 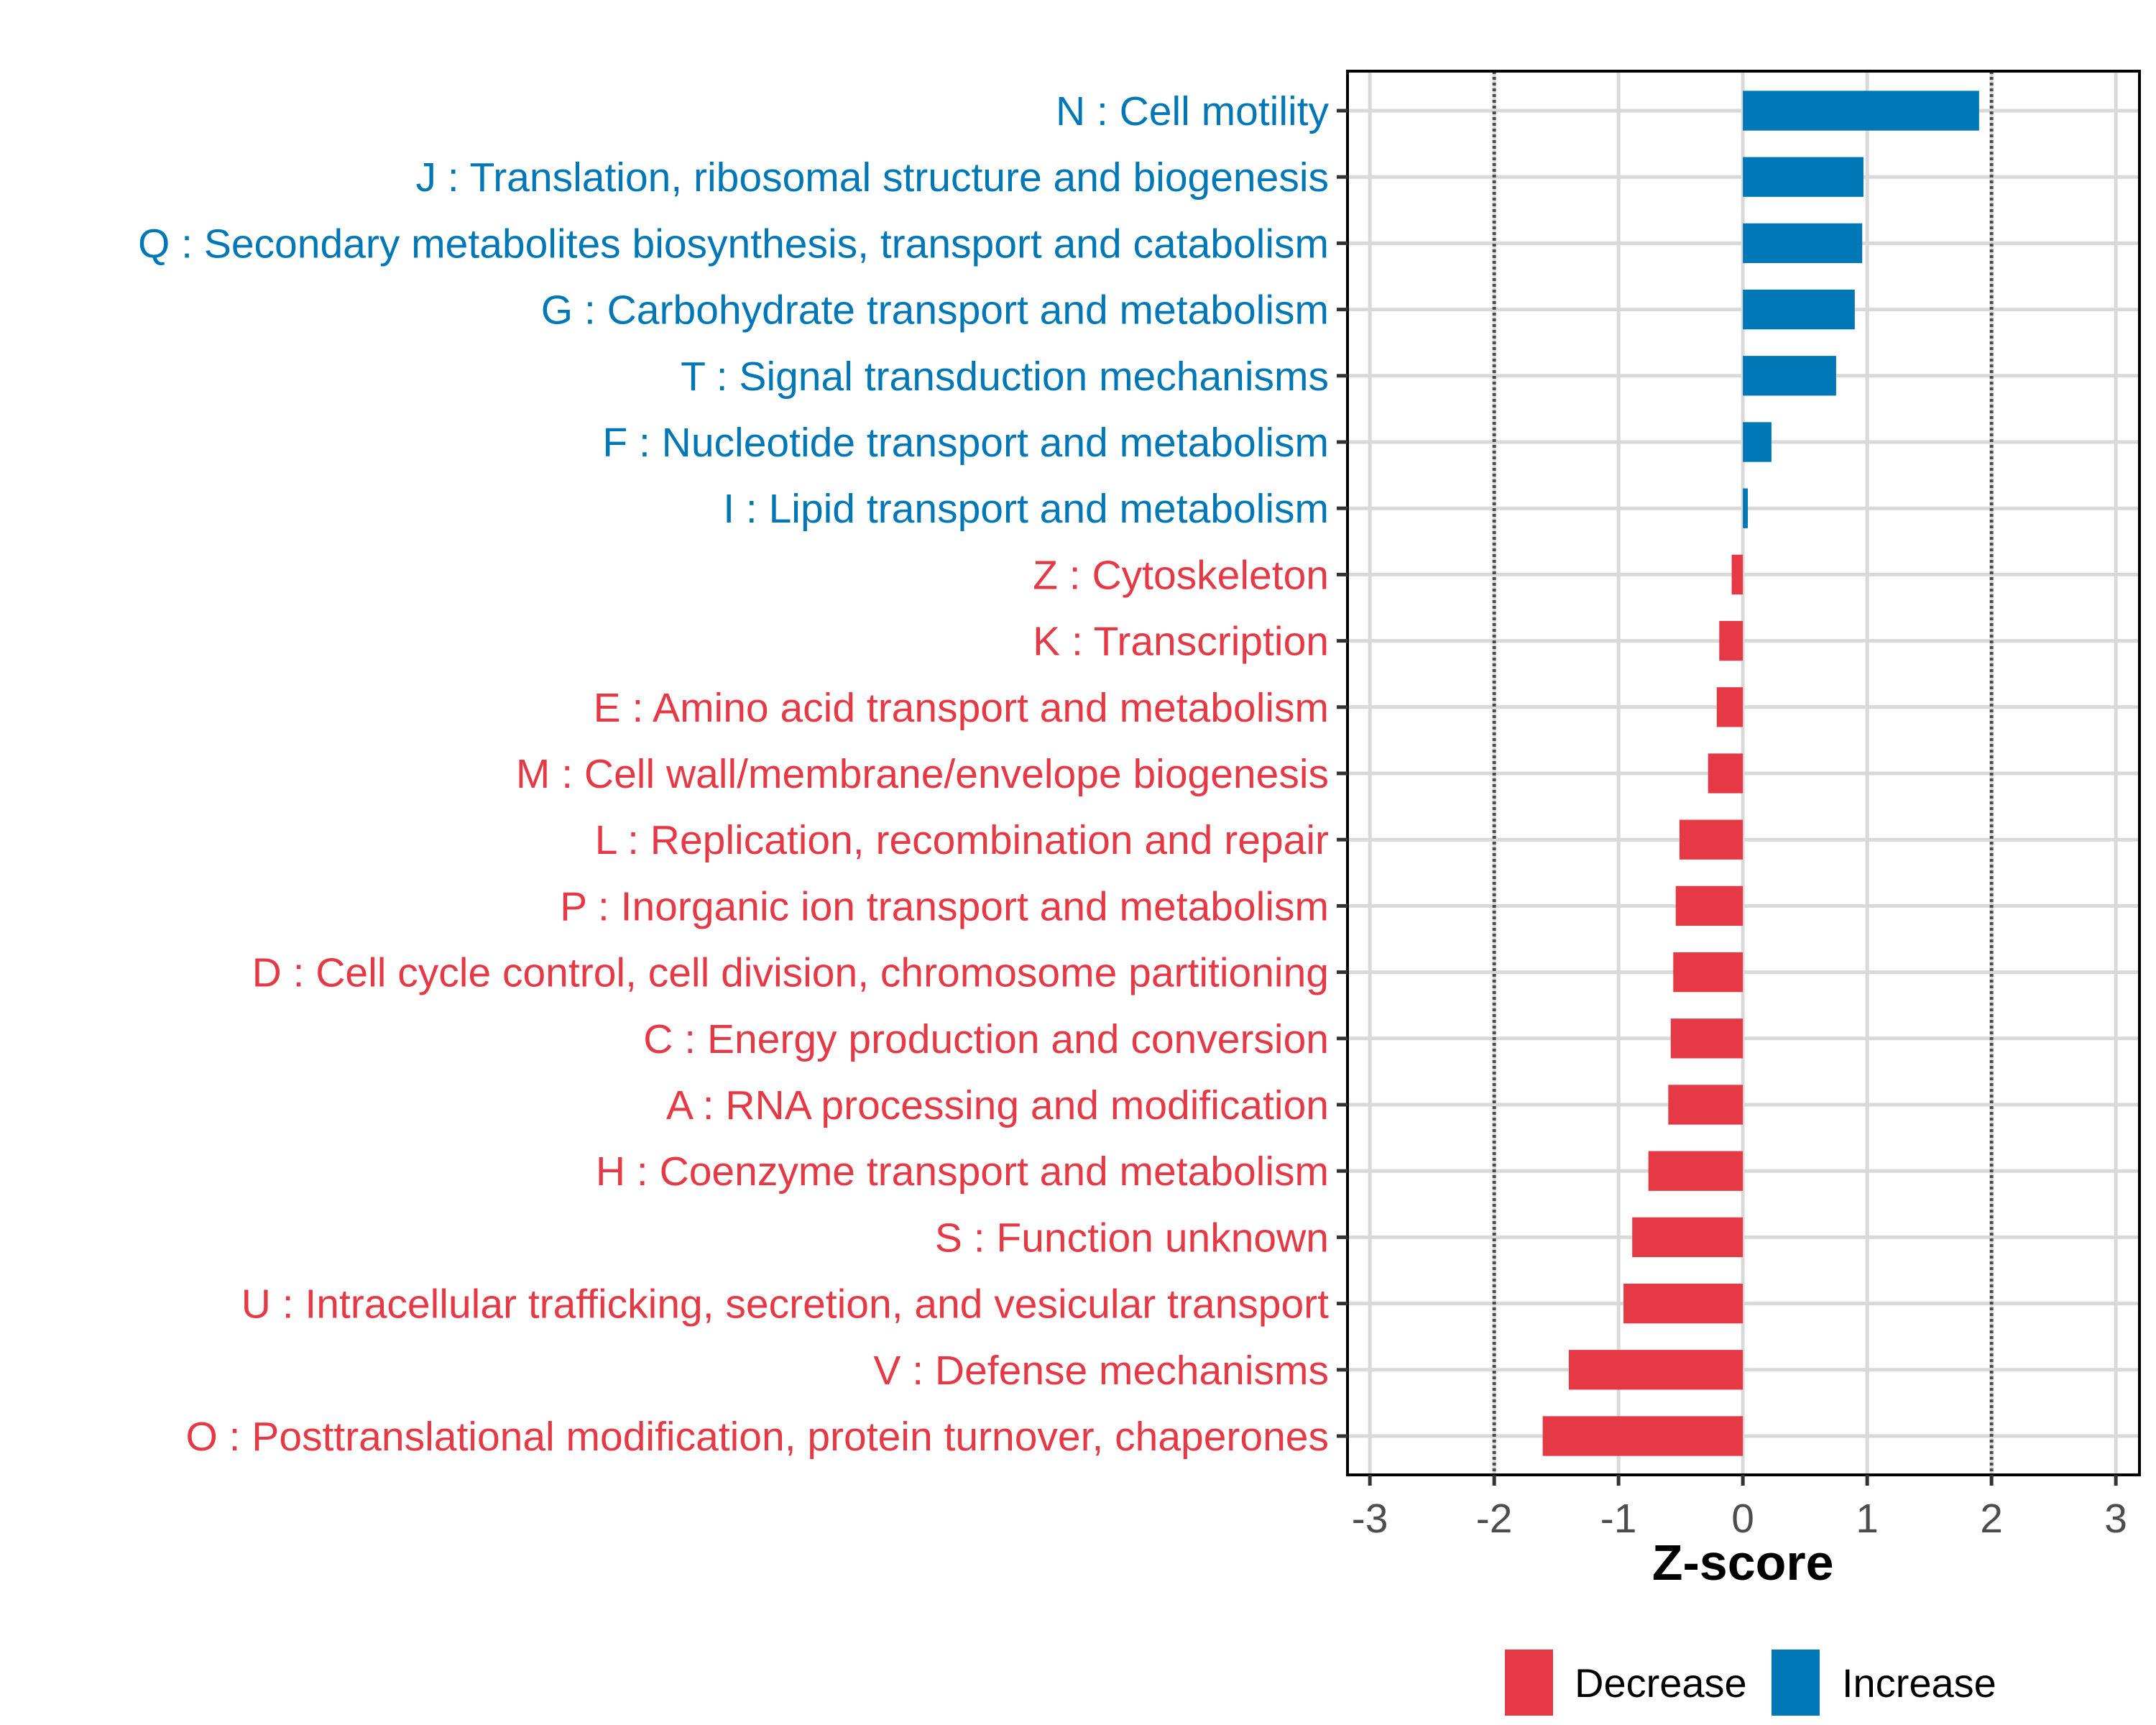 I want to click on bar-t, so click(x=1790, y=376).